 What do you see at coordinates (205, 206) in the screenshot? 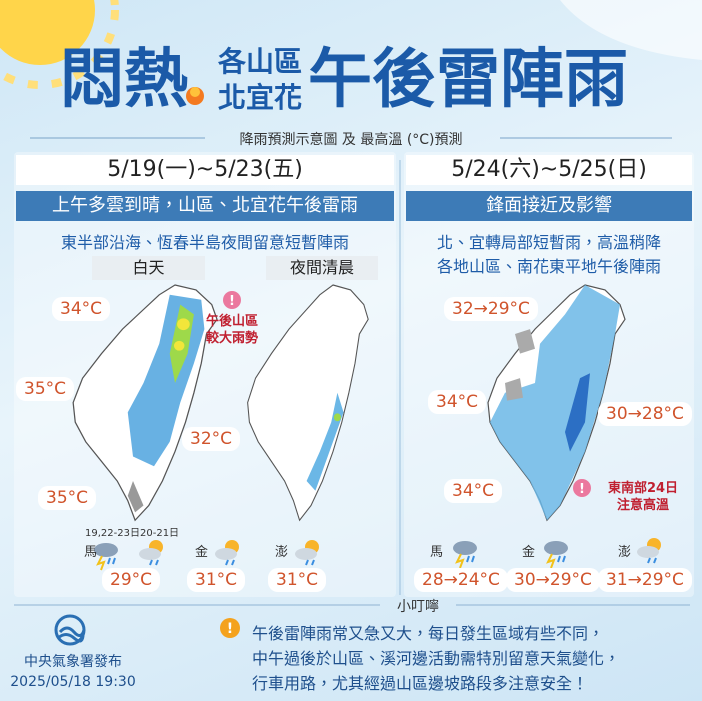
I see `headline: 上午多雲到晴，山區、北宜花午後雷雨` at bounding box center [205, 206].